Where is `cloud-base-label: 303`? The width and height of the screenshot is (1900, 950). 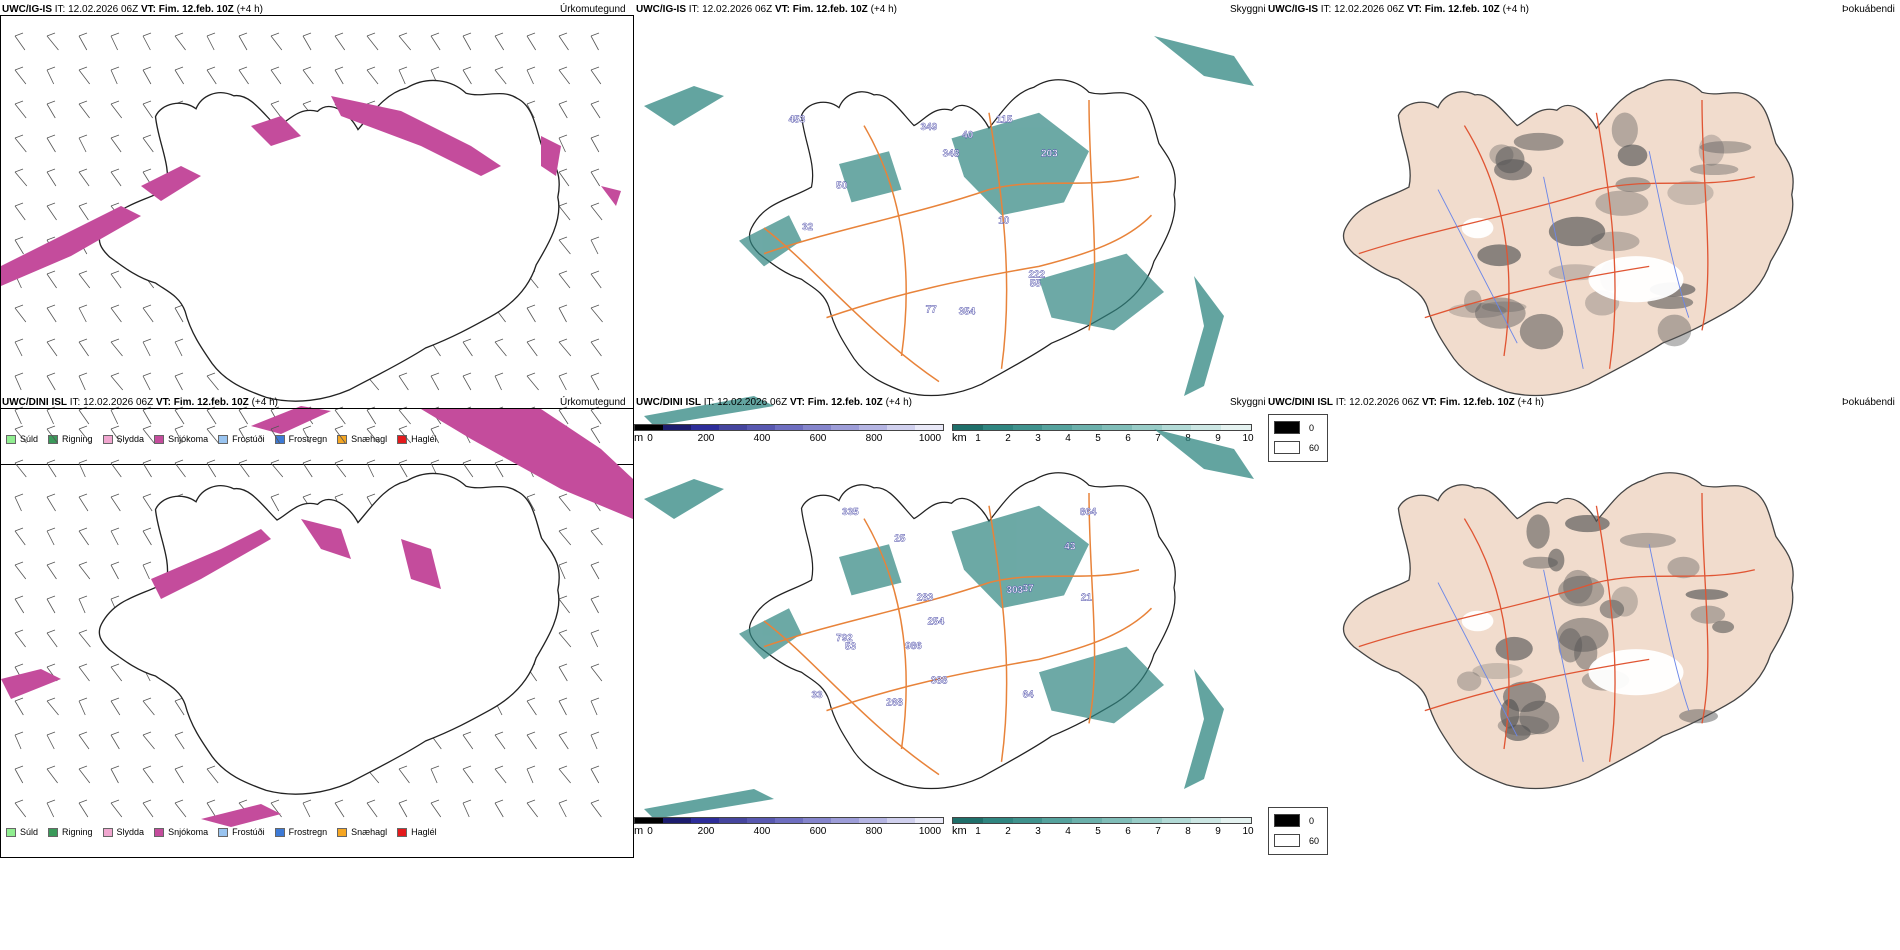
cloud-base-label: 303 is located at coordinates (1014, 590).